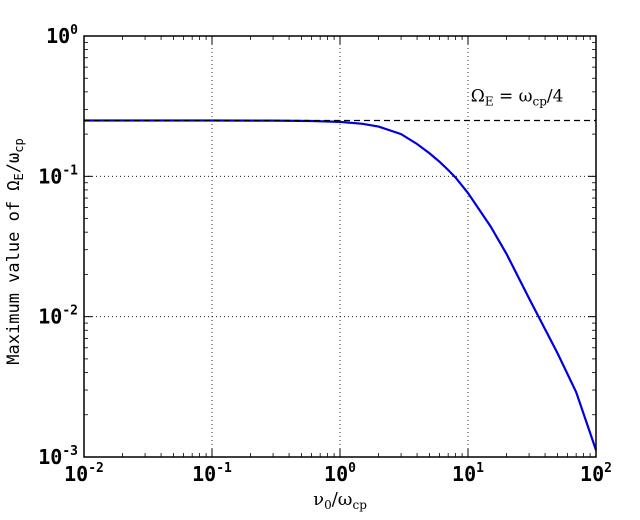 Image resolution: width=640 pixels, height=520 pixels. Describe the element at coordinates (15, 251) in the screenshot. I see `y-axis-label: Maximum value of ΩE/ωcp` at that location.